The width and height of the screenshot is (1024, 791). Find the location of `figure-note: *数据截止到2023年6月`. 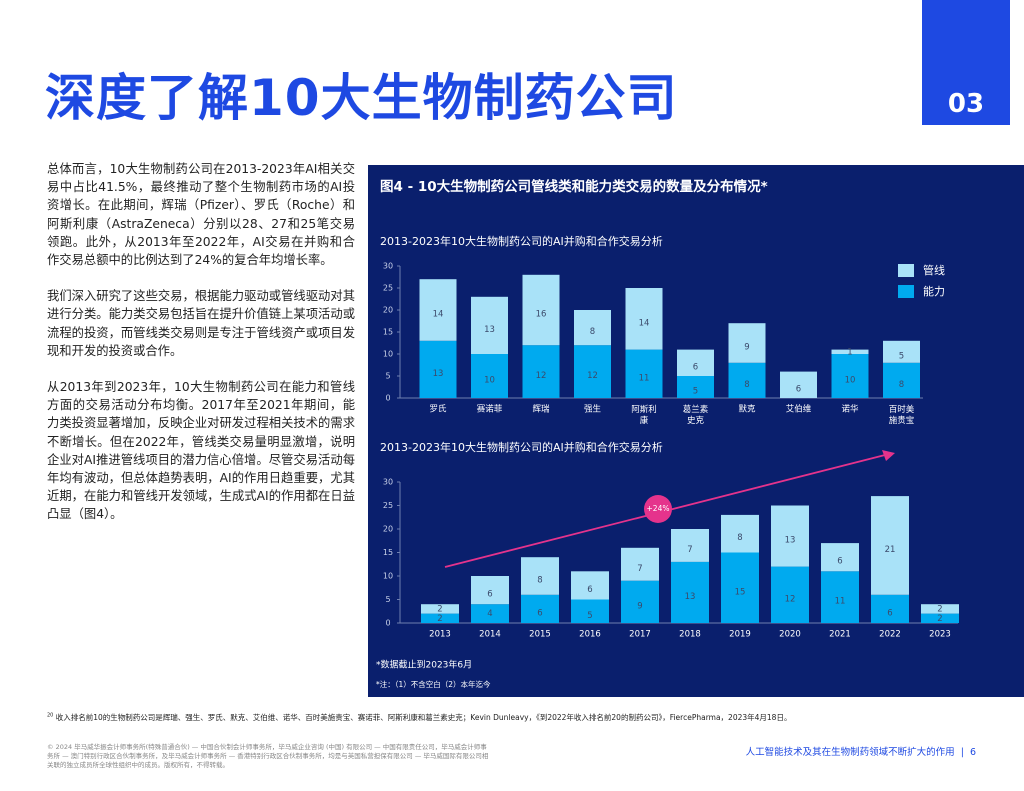

figure-note: *数据截止到2023年6月 is located at coordinates (424, 665).